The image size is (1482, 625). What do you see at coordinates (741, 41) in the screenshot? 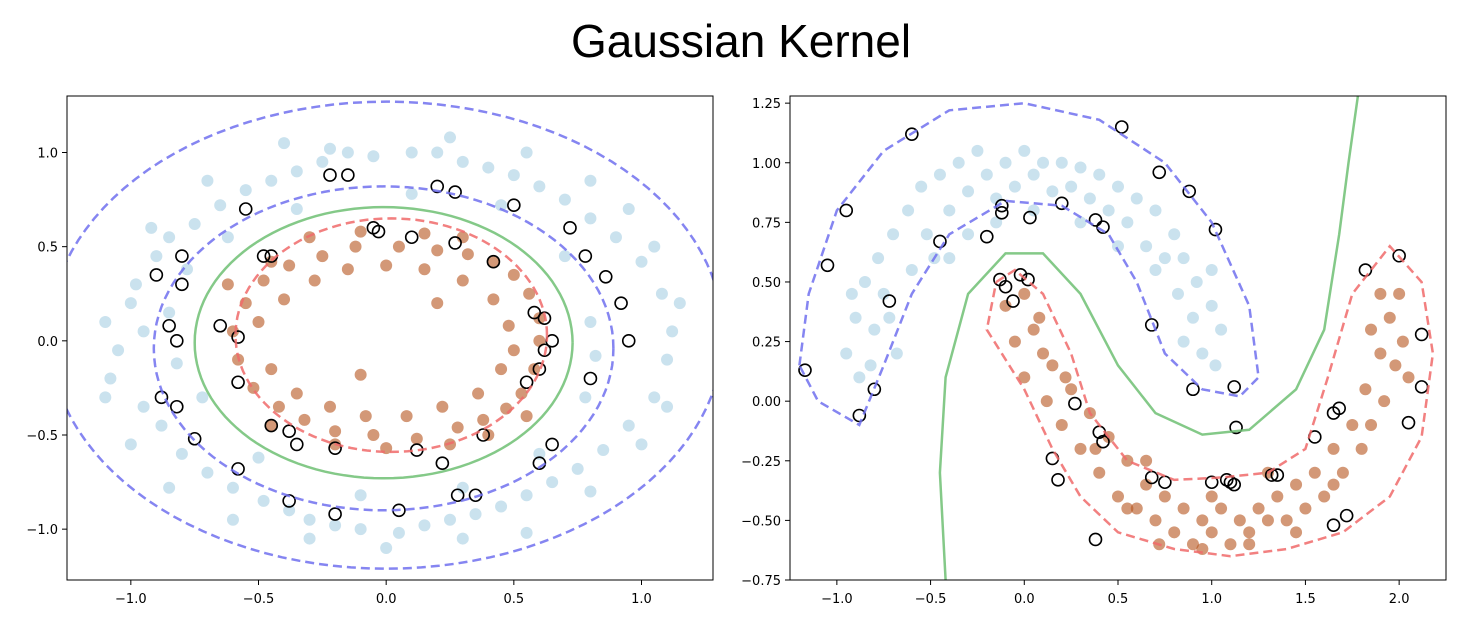
I see `figure-title: Gaussian Kernel` at bounding box center [741, 41].